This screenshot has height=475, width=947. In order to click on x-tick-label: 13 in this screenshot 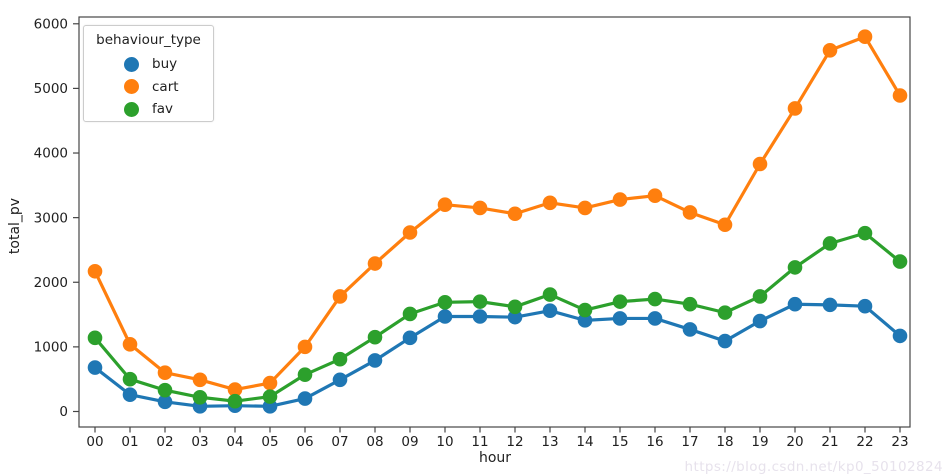, I will do `click(549, 442)`.